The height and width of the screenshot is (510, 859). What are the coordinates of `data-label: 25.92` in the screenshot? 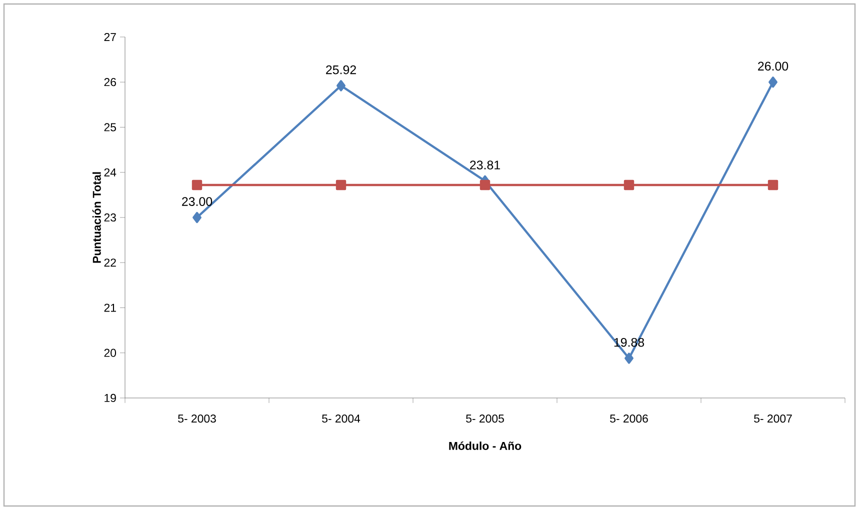 It's located at (341, 69).